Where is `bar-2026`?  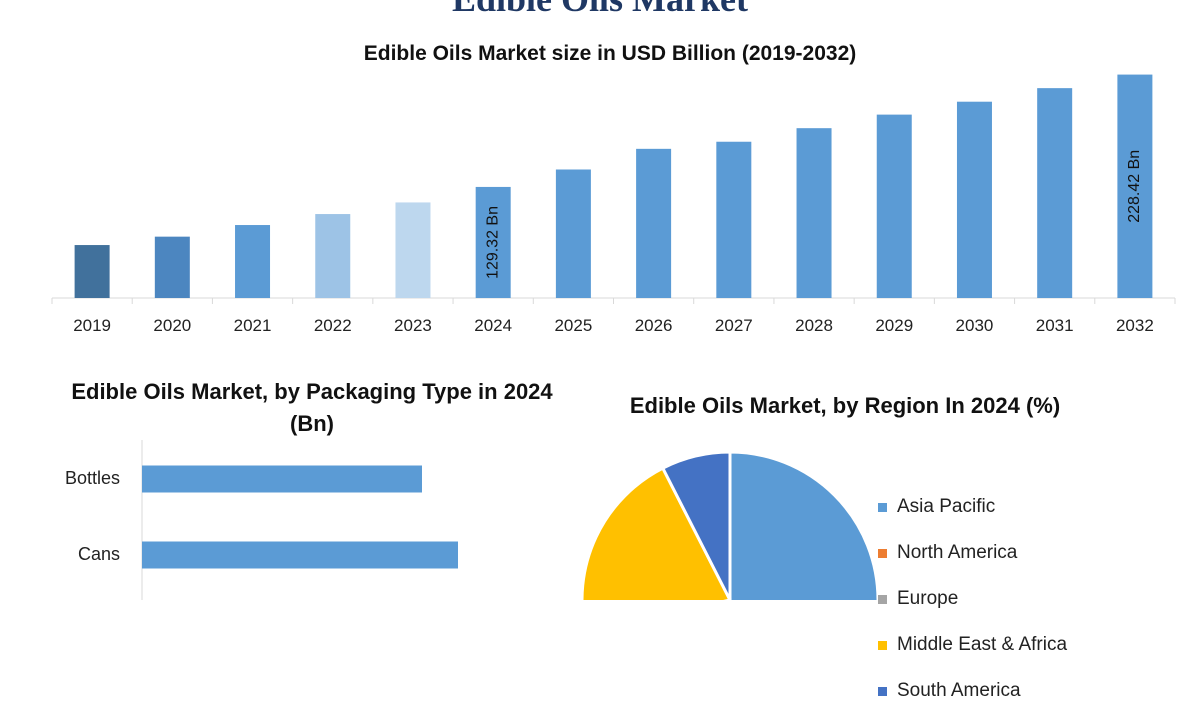
bar-2026 is located at coordinates (654, 223).